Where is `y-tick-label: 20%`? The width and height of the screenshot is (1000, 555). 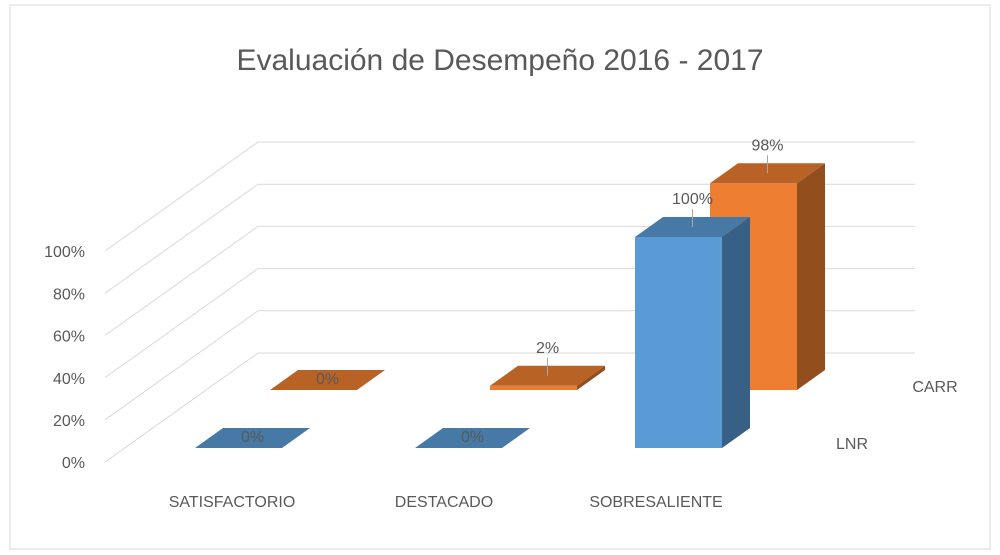 y-tick-label: 20% is located at coordinates (69, 421).